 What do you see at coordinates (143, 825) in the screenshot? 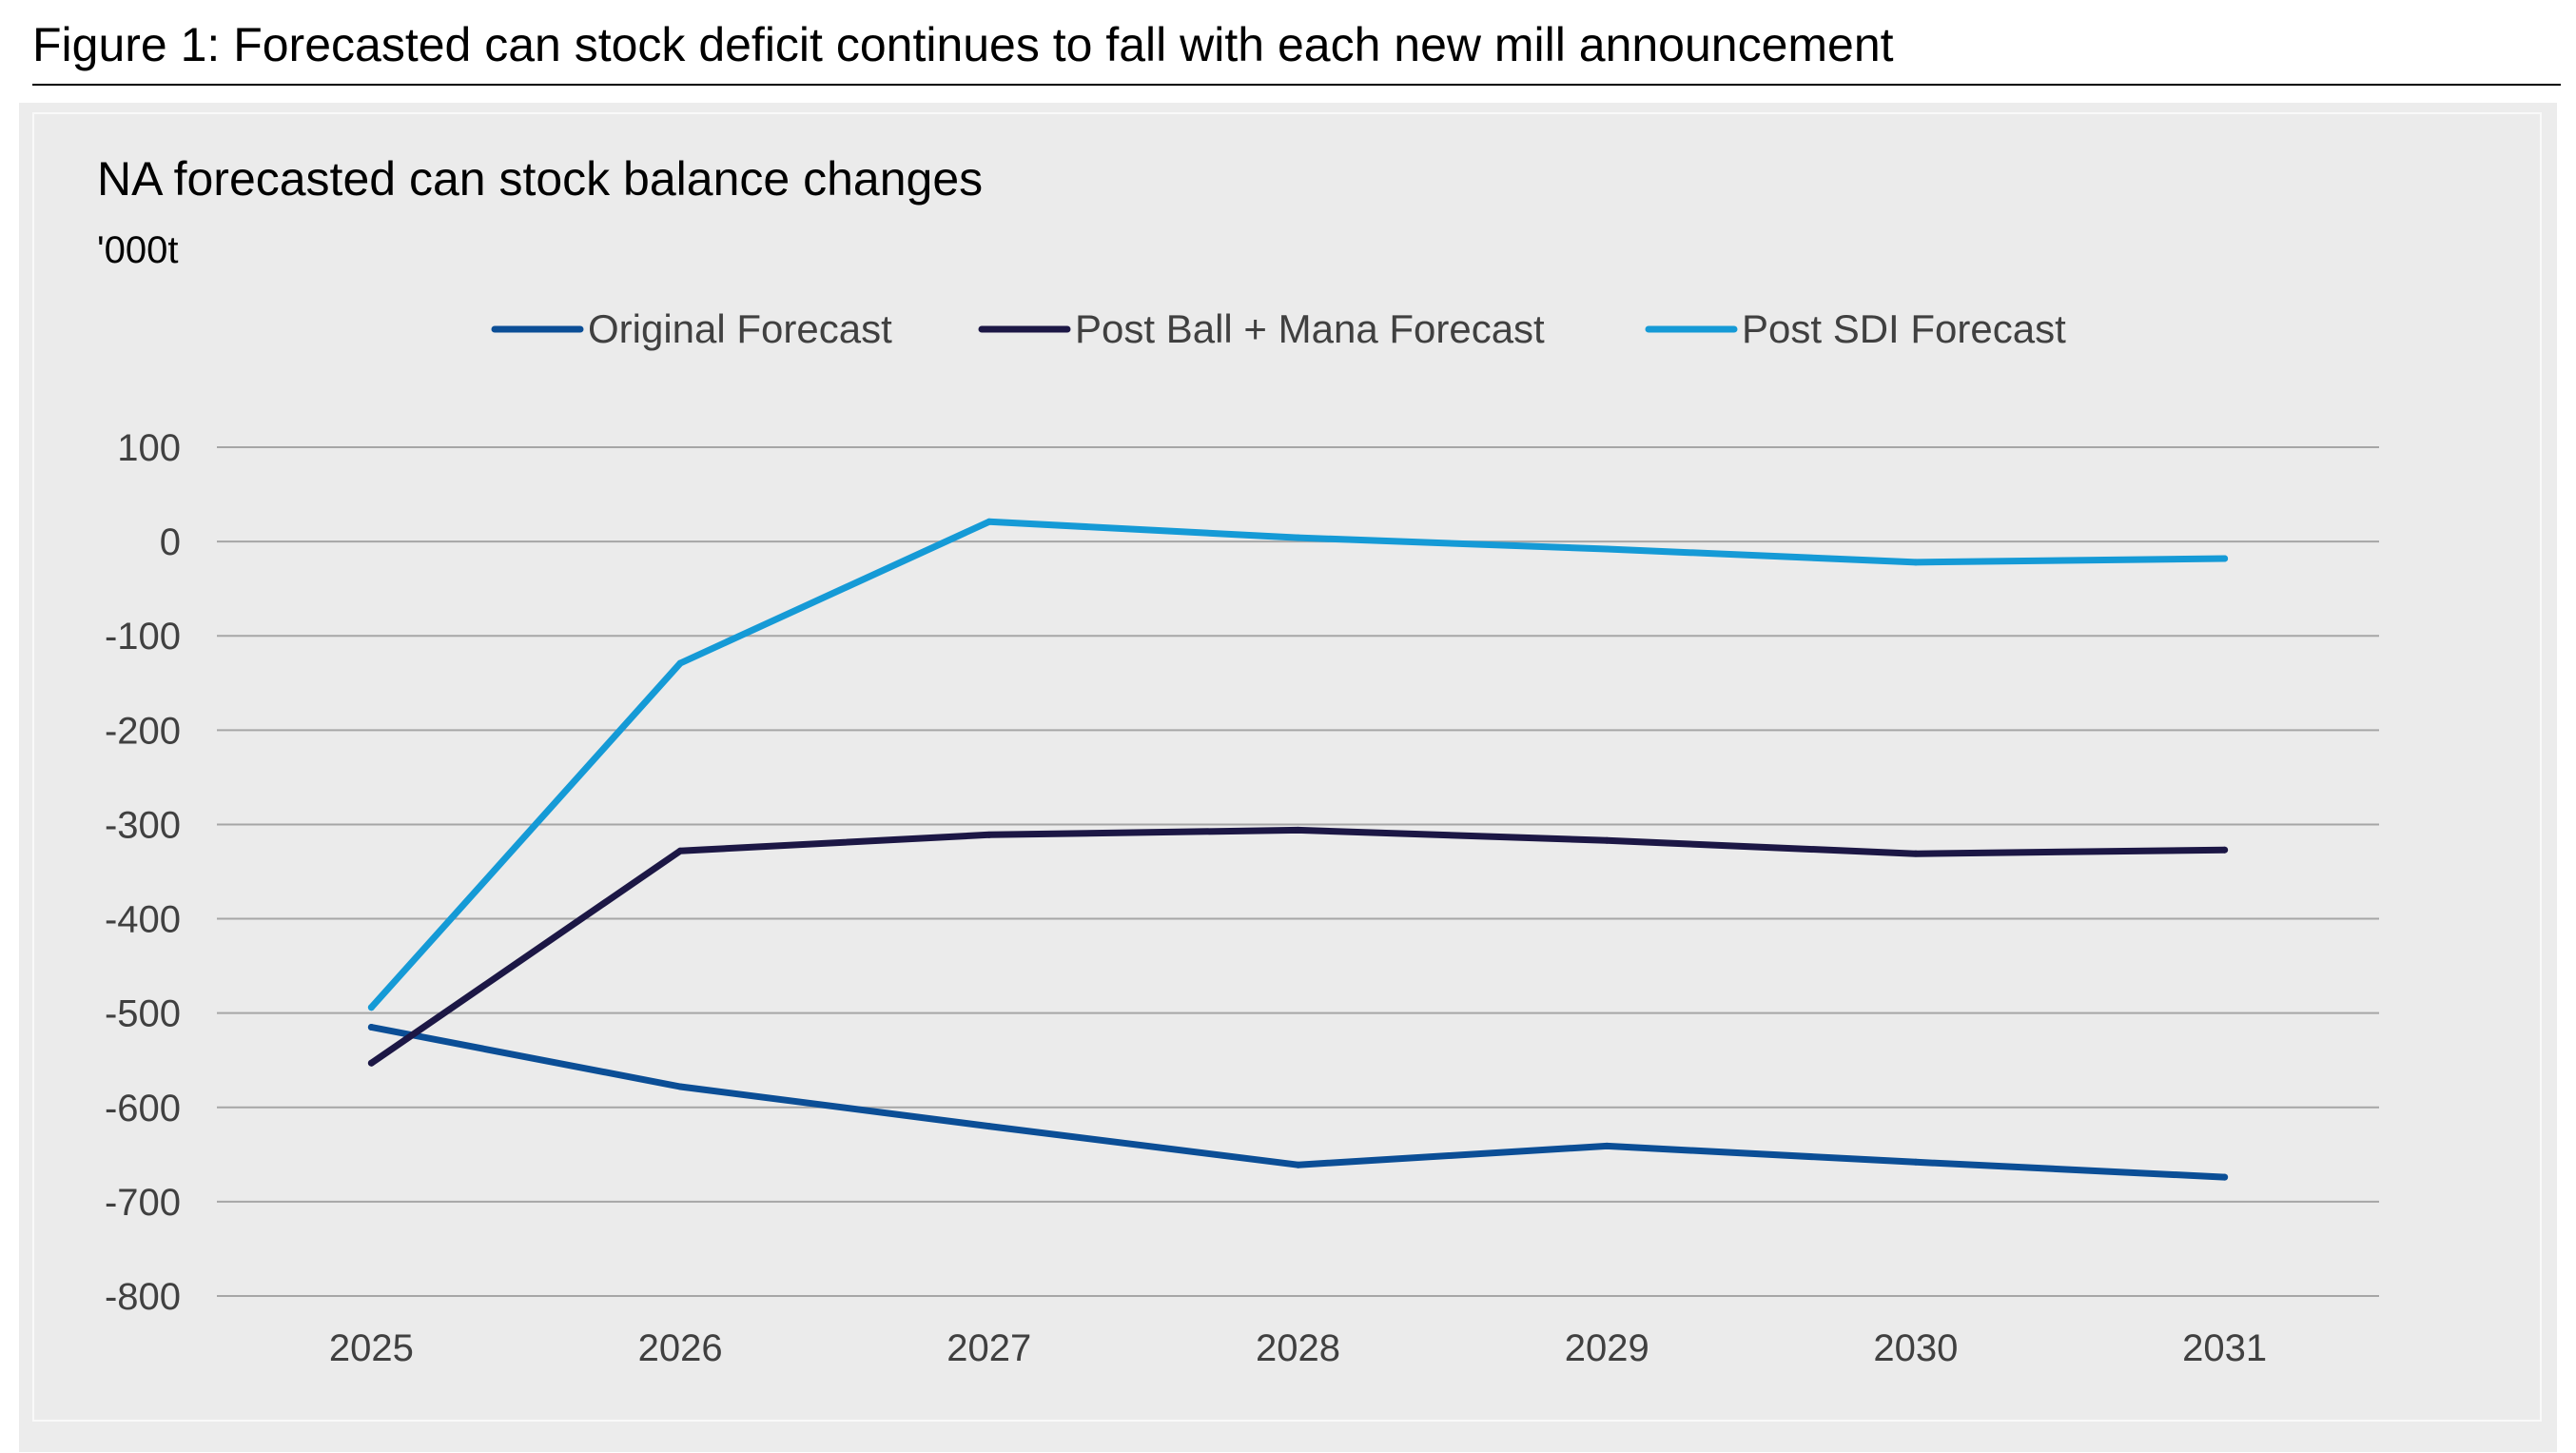
I see `y-tick-label: -300` at bounding box center [143, 825].